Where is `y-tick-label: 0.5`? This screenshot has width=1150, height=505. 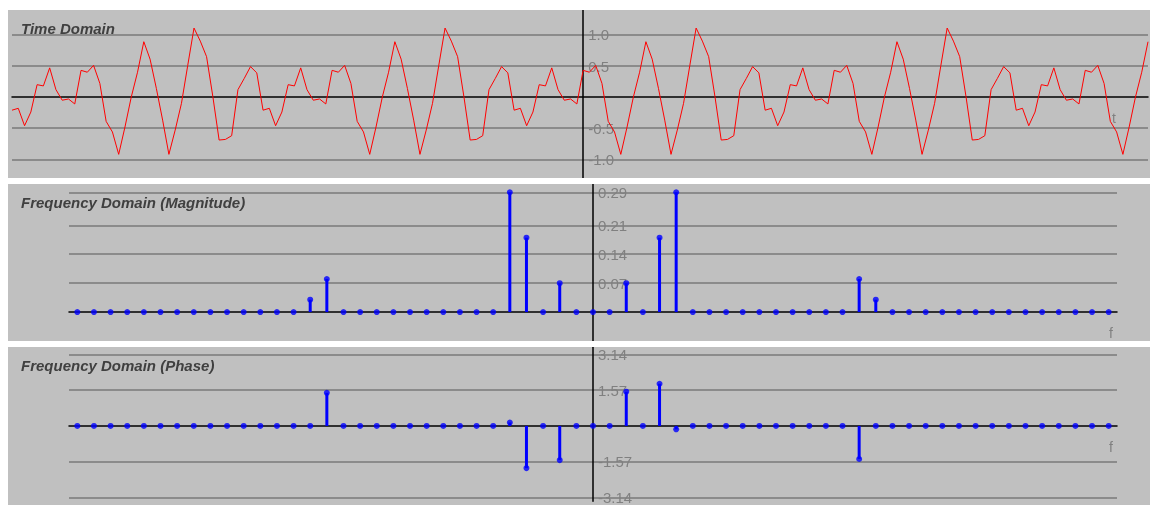
y-tick-label: 0.5 is located at coordinates (598, 66).